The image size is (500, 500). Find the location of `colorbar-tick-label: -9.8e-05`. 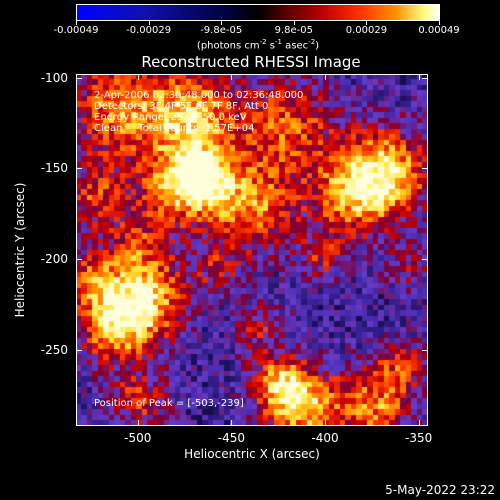

colorbar-tick-label: -9.8e-05 is located at coordinates (221, 30).